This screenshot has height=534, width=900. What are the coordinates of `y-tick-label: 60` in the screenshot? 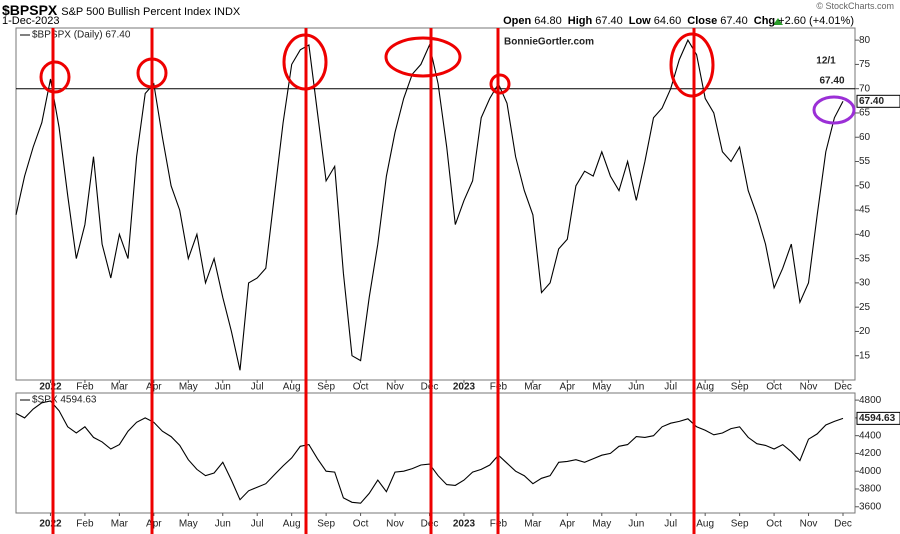 It's located at (865, 137).